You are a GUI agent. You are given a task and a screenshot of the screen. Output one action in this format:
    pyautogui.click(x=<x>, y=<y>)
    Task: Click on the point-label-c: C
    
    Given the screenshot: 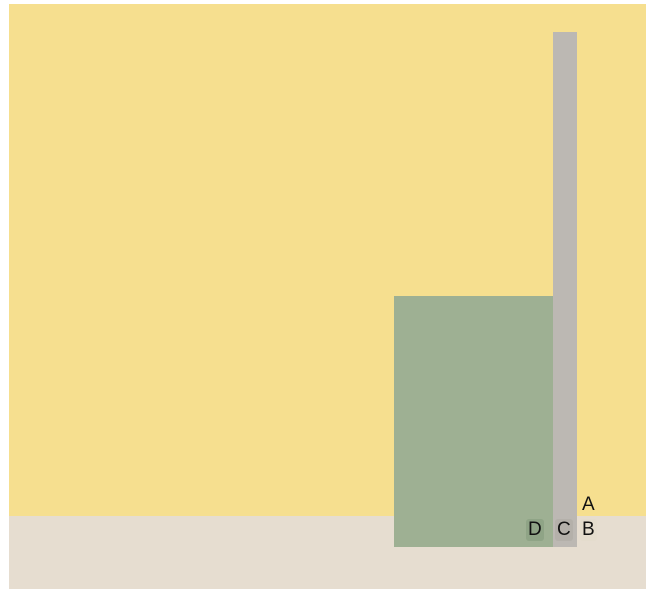 What is the action you would take?
    pyautogui.click(x=564, y=530)
    